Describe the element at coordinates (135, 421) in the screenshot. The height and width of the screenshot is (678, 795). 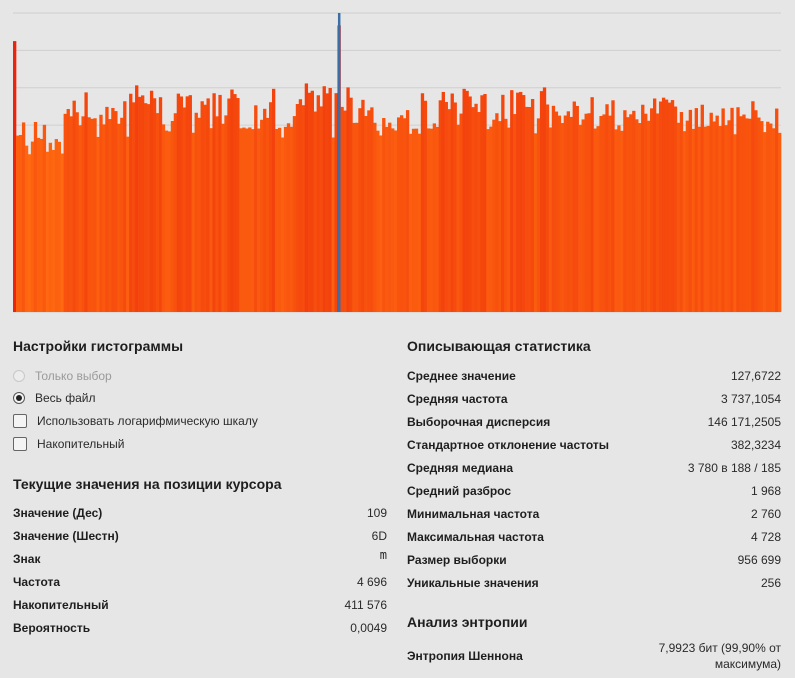
I see `checkbox-log-scale: Использовать логарифмическую шкалу` at that location.